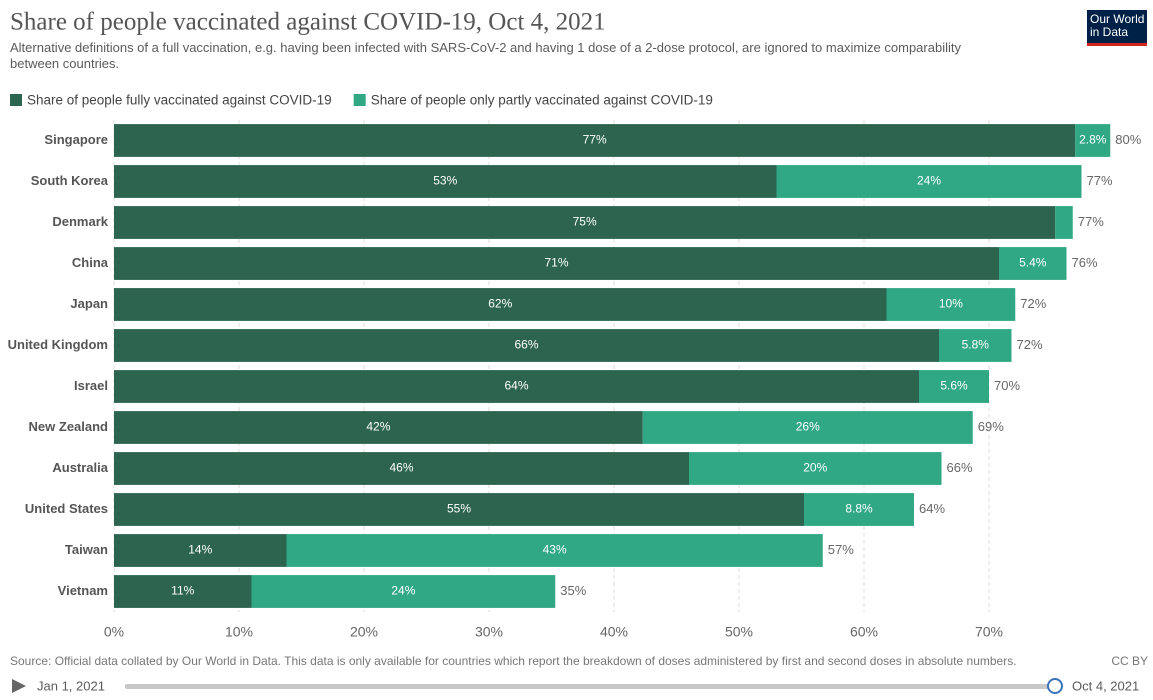  I want to click on y-tick-label: Singapore, so click(76, 139).